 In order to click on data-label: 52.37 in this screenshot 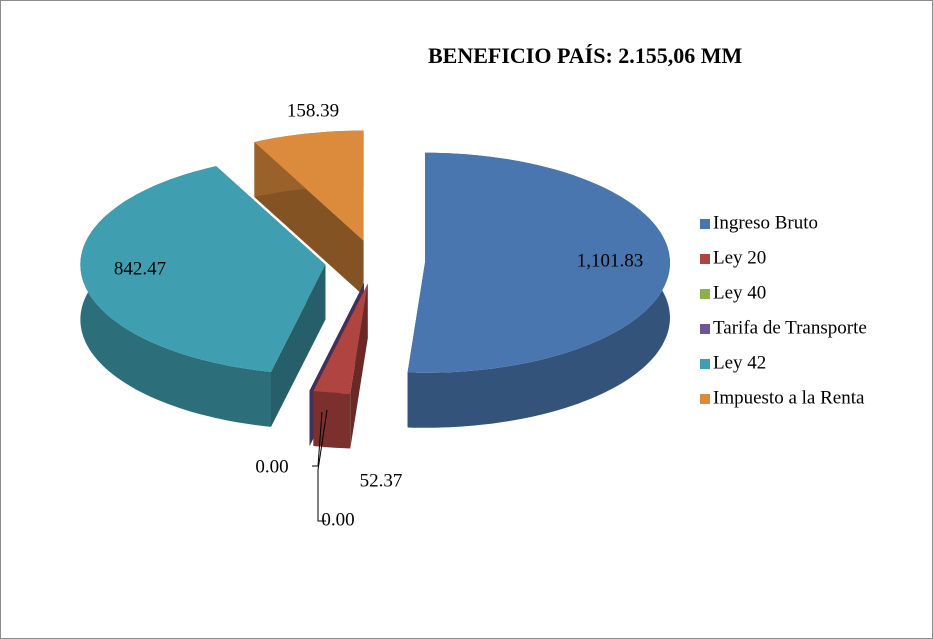, I will do `click(381, 480)`.